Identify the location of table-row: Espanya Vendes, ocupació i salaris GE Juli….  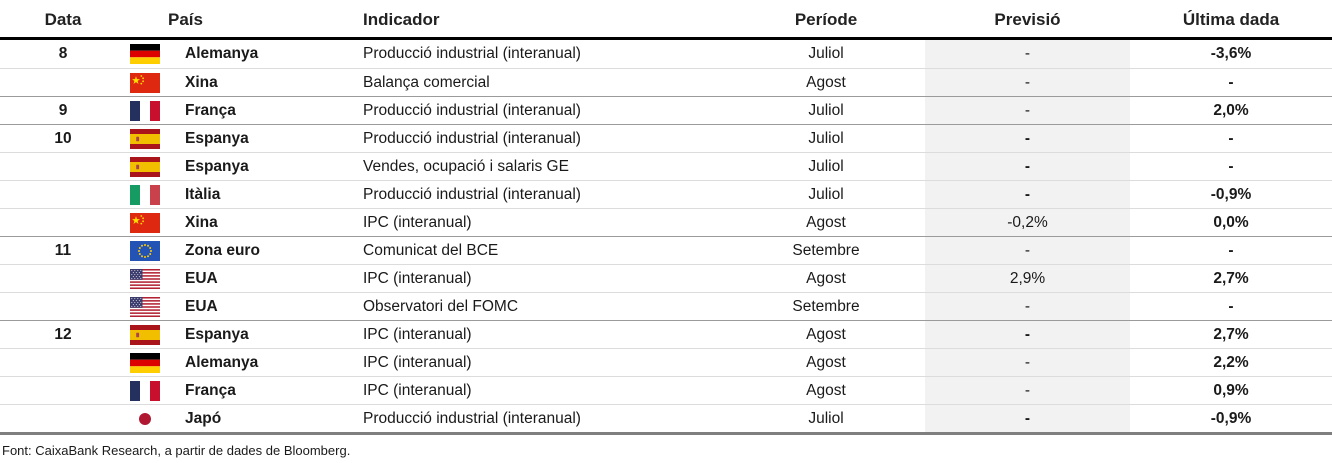
(666, 166).